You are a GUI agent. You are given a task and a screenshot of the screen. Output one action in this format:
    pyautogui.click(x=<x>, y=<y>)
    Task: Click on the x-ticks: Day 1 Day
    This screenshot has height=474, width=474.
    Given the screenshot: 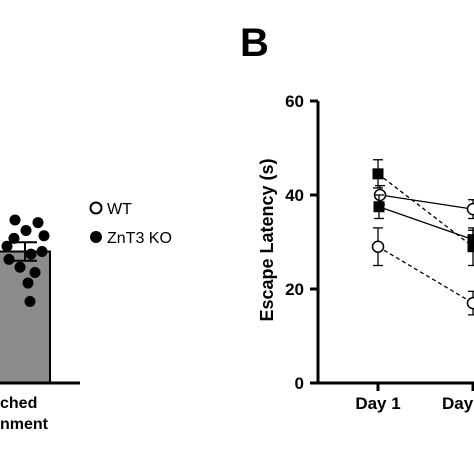 What is the action you would take?
    pyautogui.click(x=414, y=398)
    